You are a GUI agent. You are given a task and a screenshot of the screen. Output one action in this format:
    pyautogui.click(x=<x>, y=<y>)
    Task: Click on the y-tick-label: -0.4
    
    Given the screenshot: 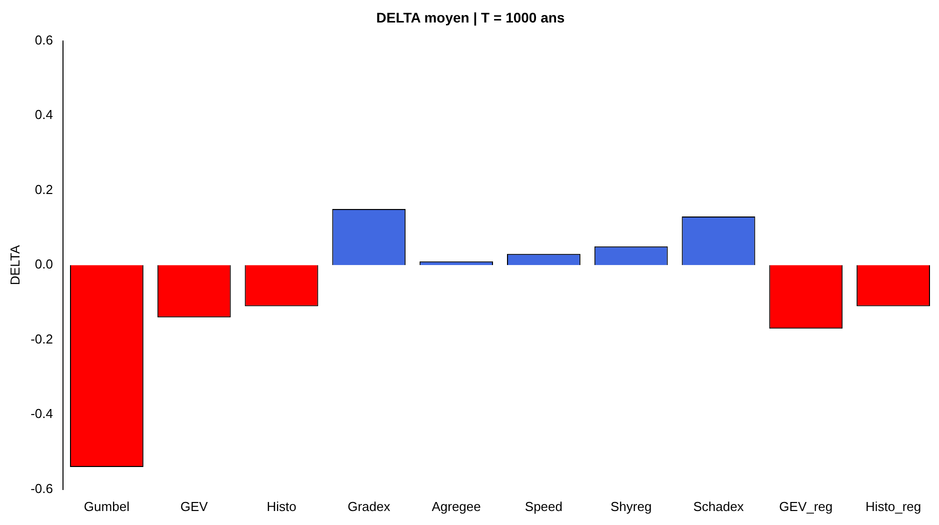 What is the action you would take?
    pyautogui.click(x=41, y=414)
    